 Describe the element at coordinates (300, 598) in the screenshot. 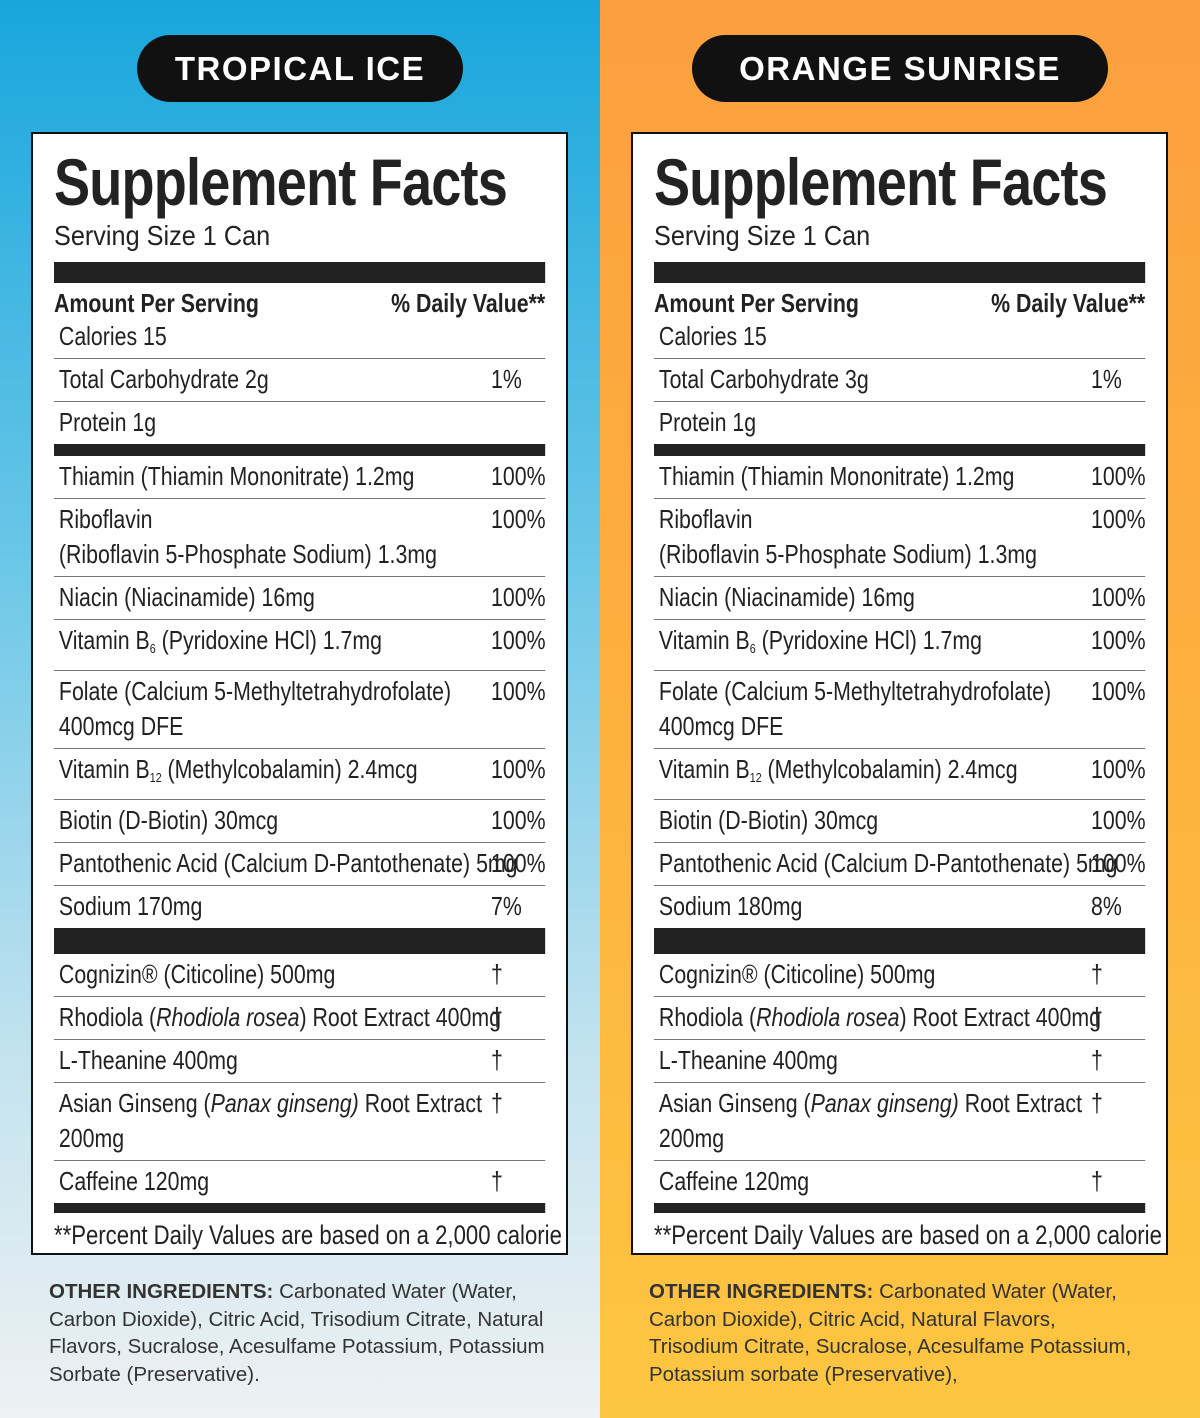

I see `nutrient-row: Niacin (Niacinamide) 16mg 100%` at that location.